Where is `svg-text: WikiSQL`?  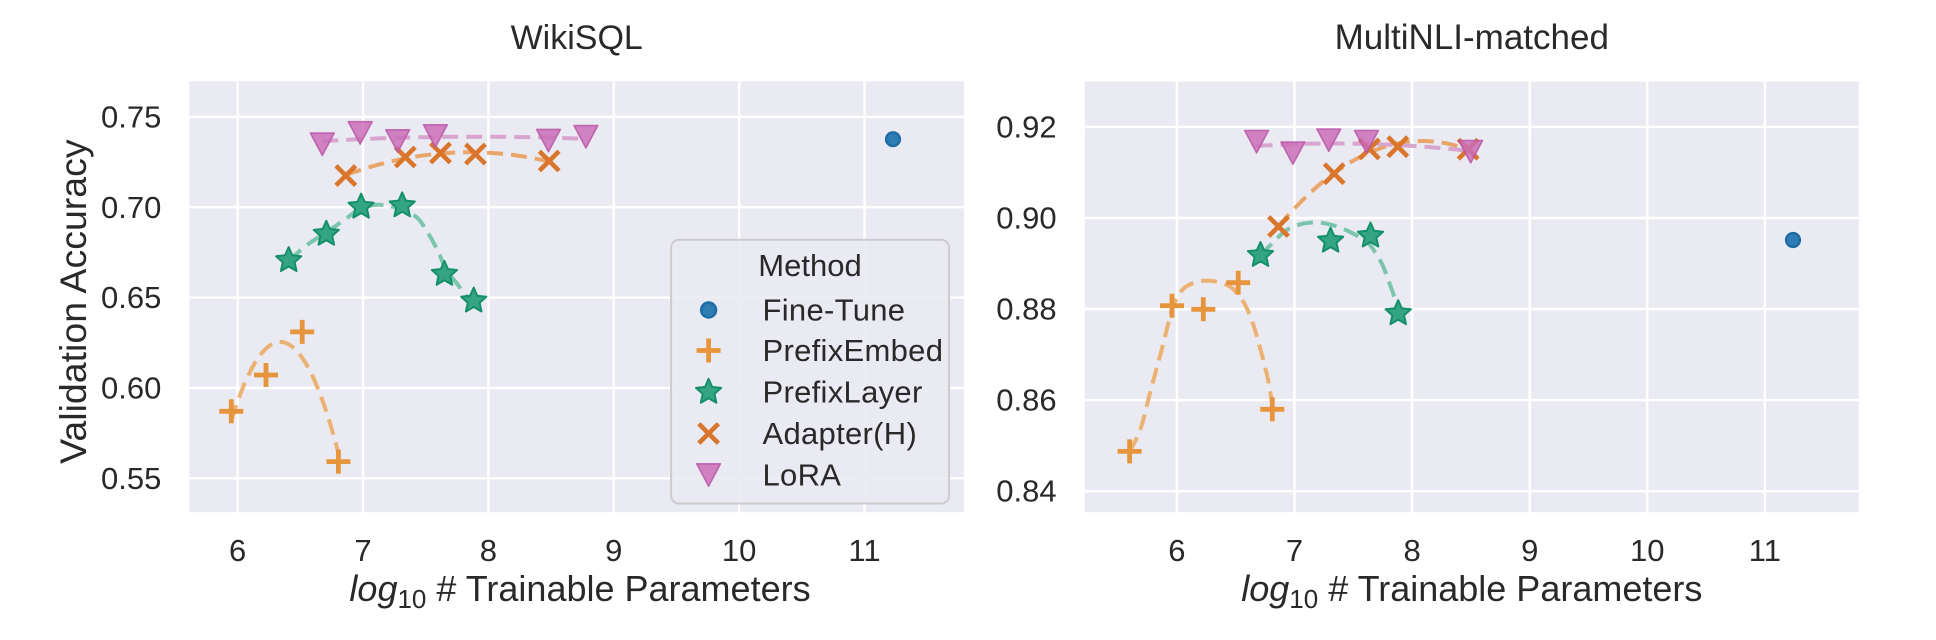
svg-text: WikiSQL is located at coordinates (577, 38).